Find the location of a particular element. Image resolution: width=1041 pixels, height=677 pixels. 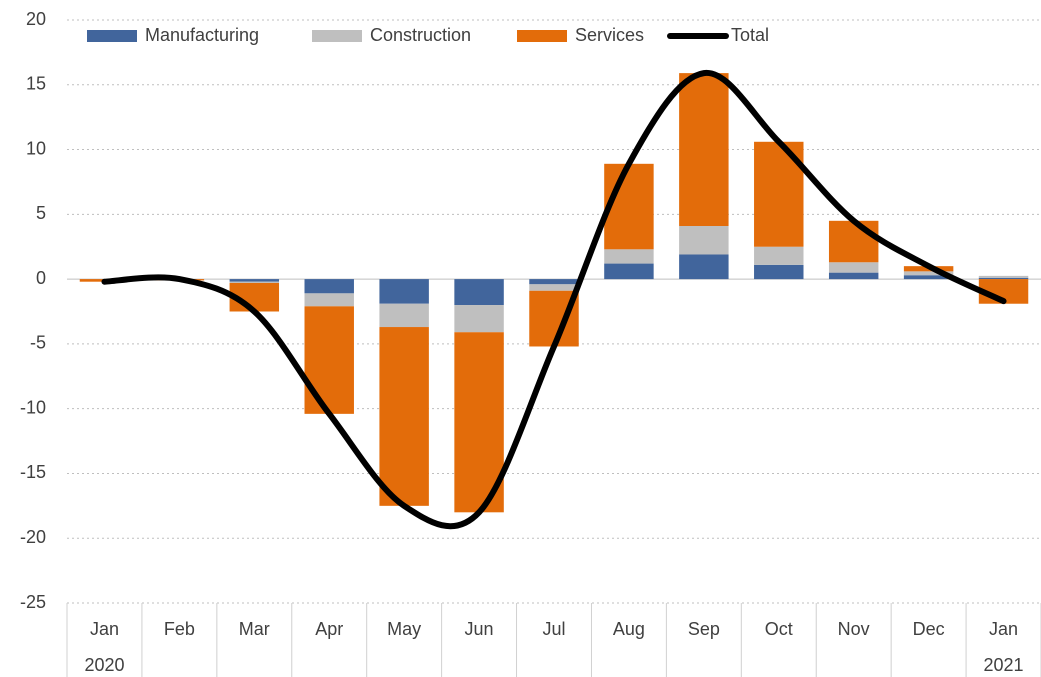

year-label: 2021 is located at coordinates (1004, 665).